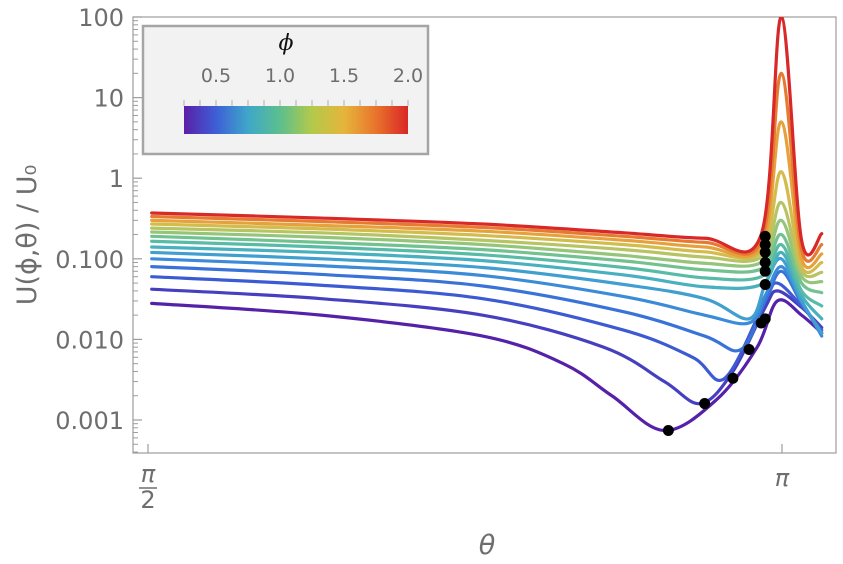 Image resolution: width=843 pixels, height=564 pixels. Describe the element at coordinates (89, 421) in the screenshot. I see `y-tick-label: 0.001` at that location.